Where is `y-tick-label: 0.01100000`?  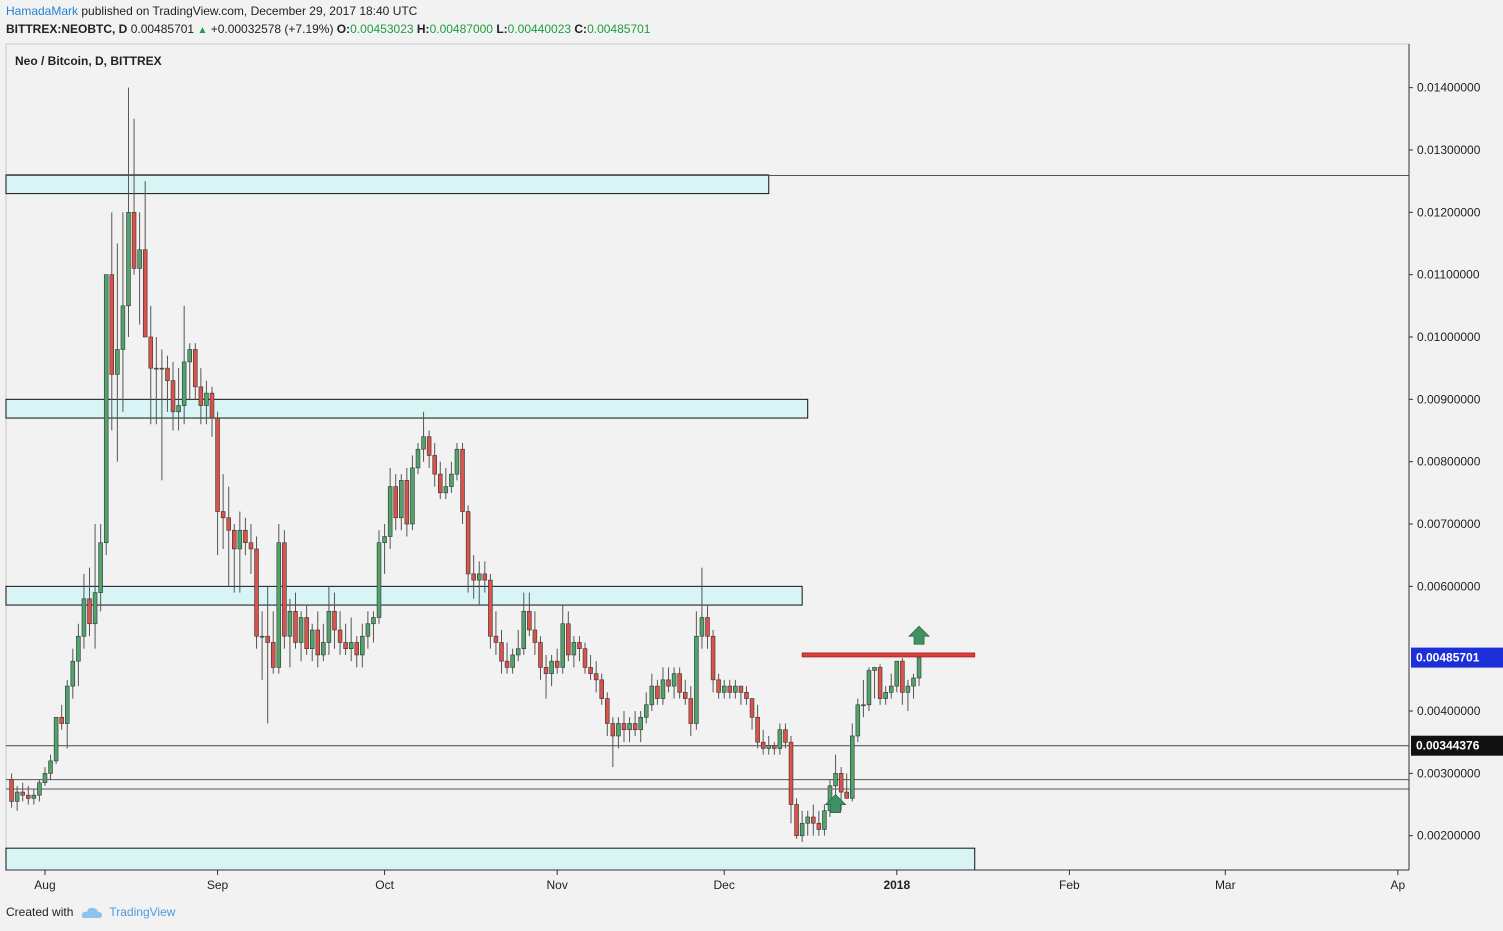
y-tick-label: 0.01100000 is located at coordinates (1448, 275).